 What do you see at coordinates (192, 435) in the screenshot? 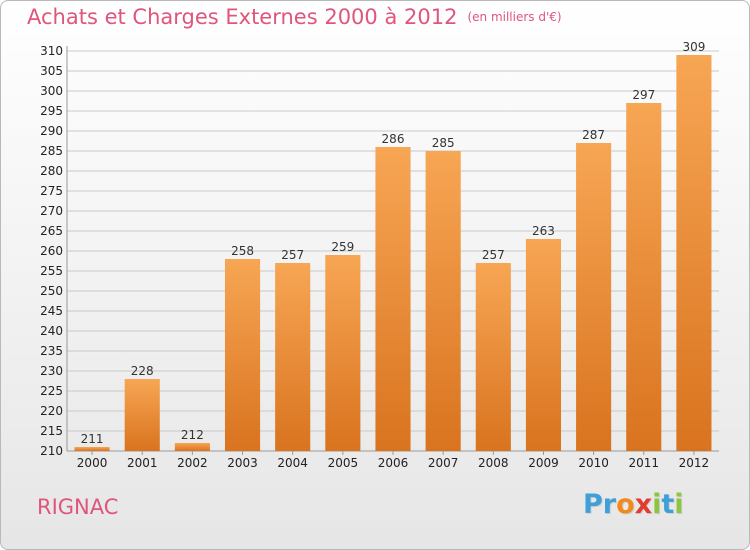
I see `data-label-2002: 212` at bounding box center [192, 435].